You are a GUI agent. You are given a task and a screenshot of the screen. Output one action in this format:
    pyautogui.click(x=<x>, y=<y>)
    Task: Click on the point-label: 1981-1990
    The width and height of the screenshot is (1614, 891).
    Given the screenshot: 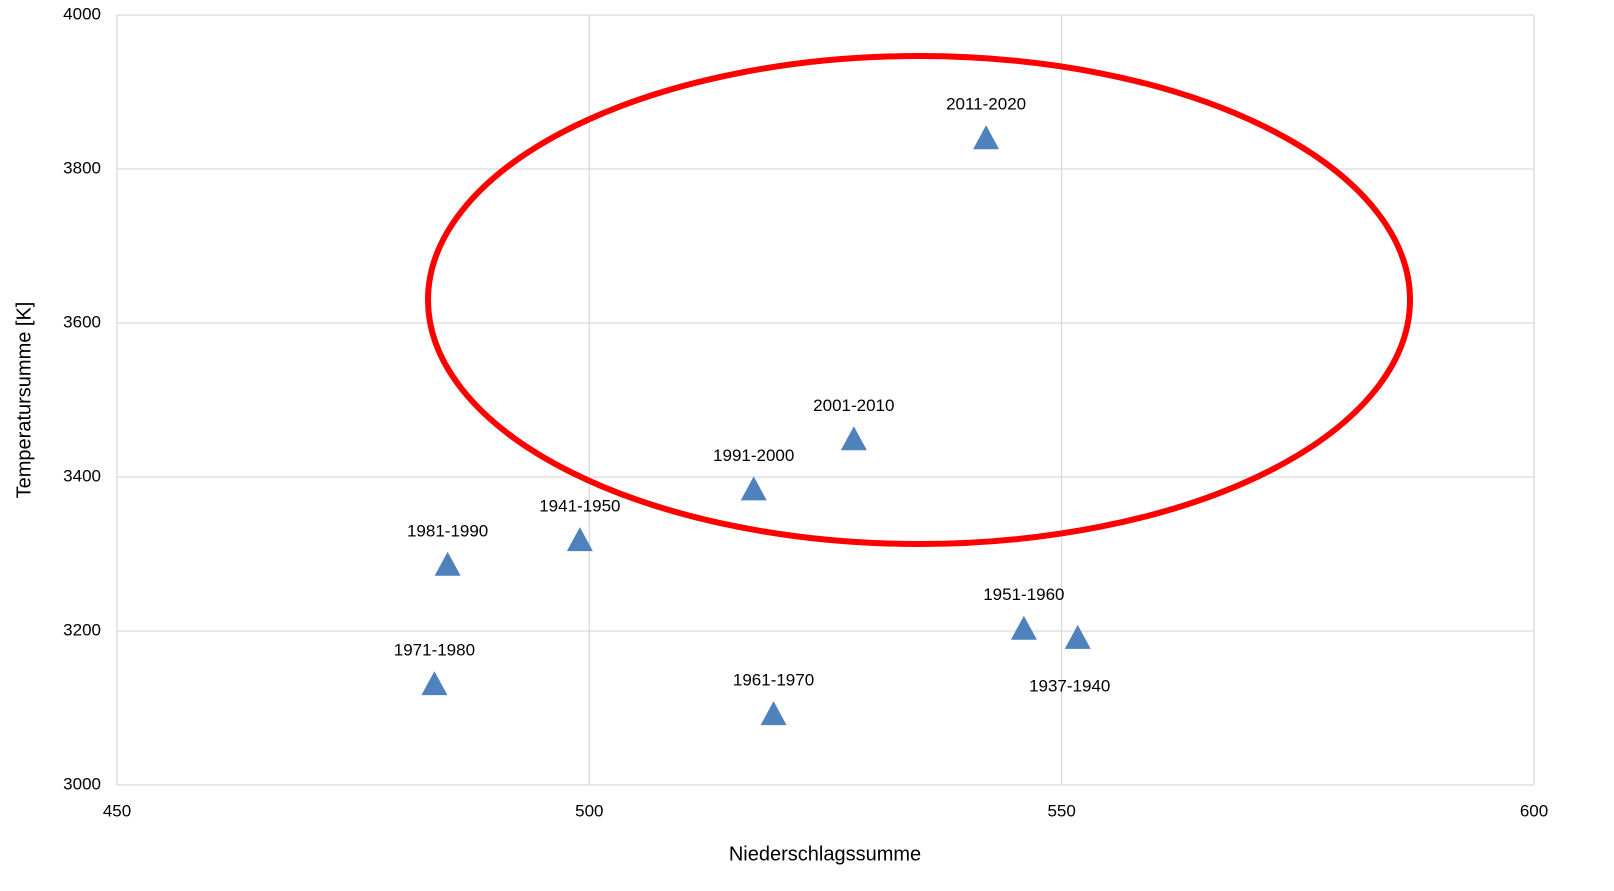 What is the action you would take?
    pyautogui.click(x=447, y=530)
    